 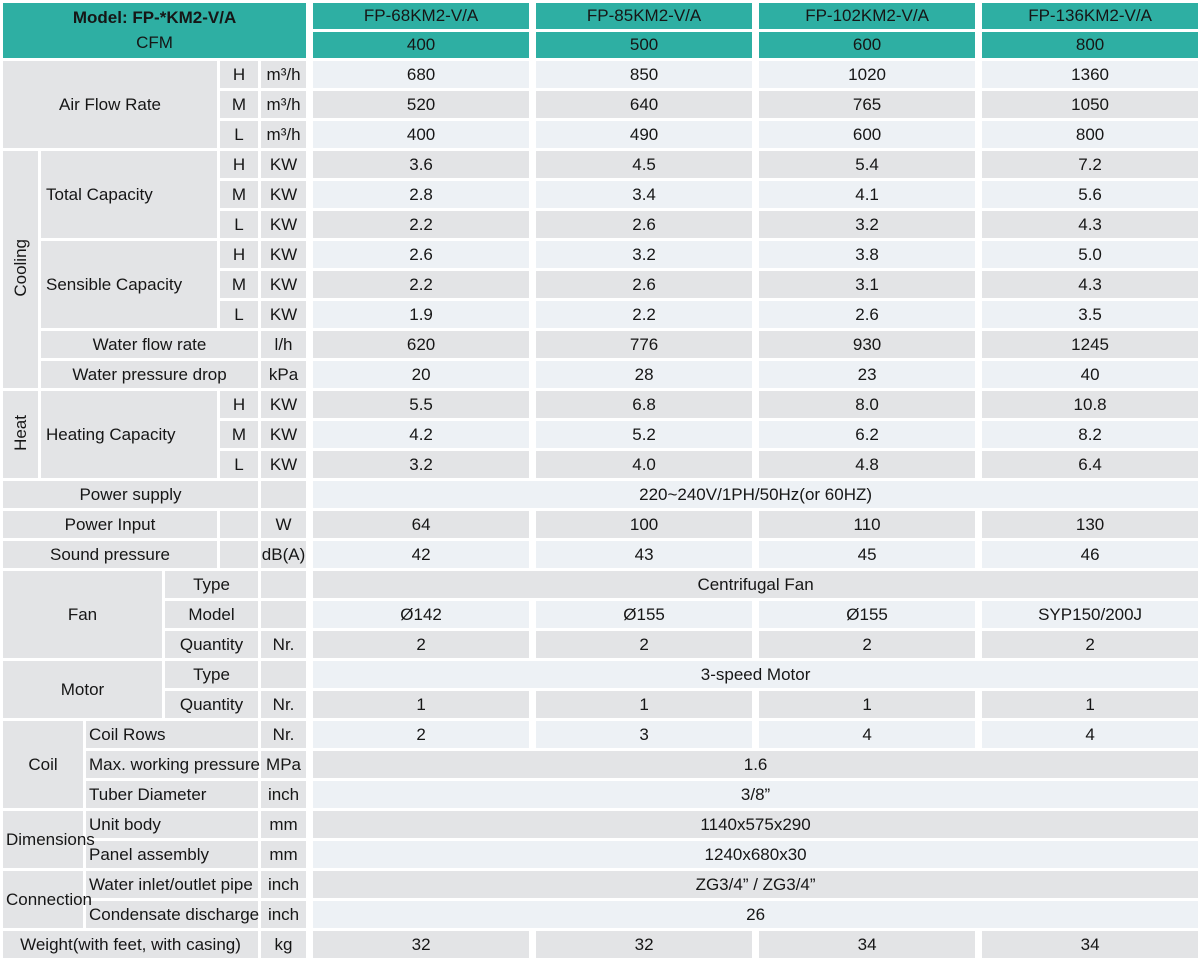 What do you see at coordinates (642, 344) in the screenshot?
I see `value-cell: 776` at bounding box center [642, 344].